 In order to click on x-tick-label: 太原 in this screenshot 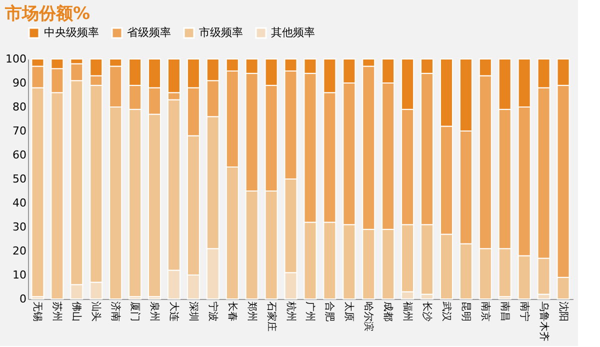, I will do `click(349, 312)`.